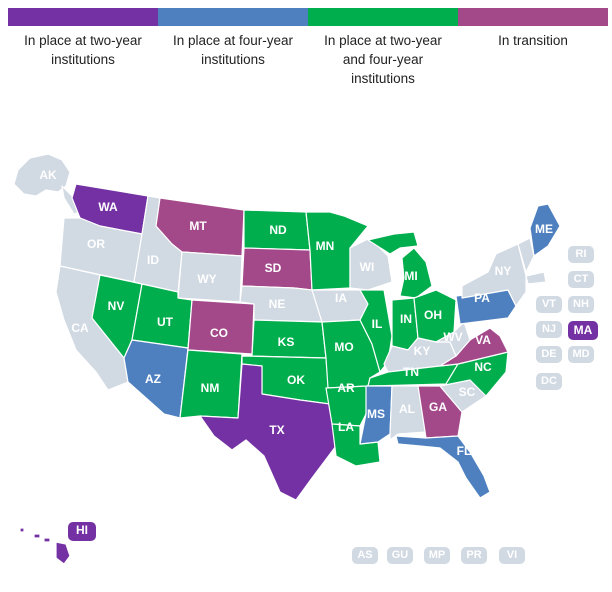 This screenshot has height=592, width=612. I want to click on state-label-MT: MT, so click(198, 226).